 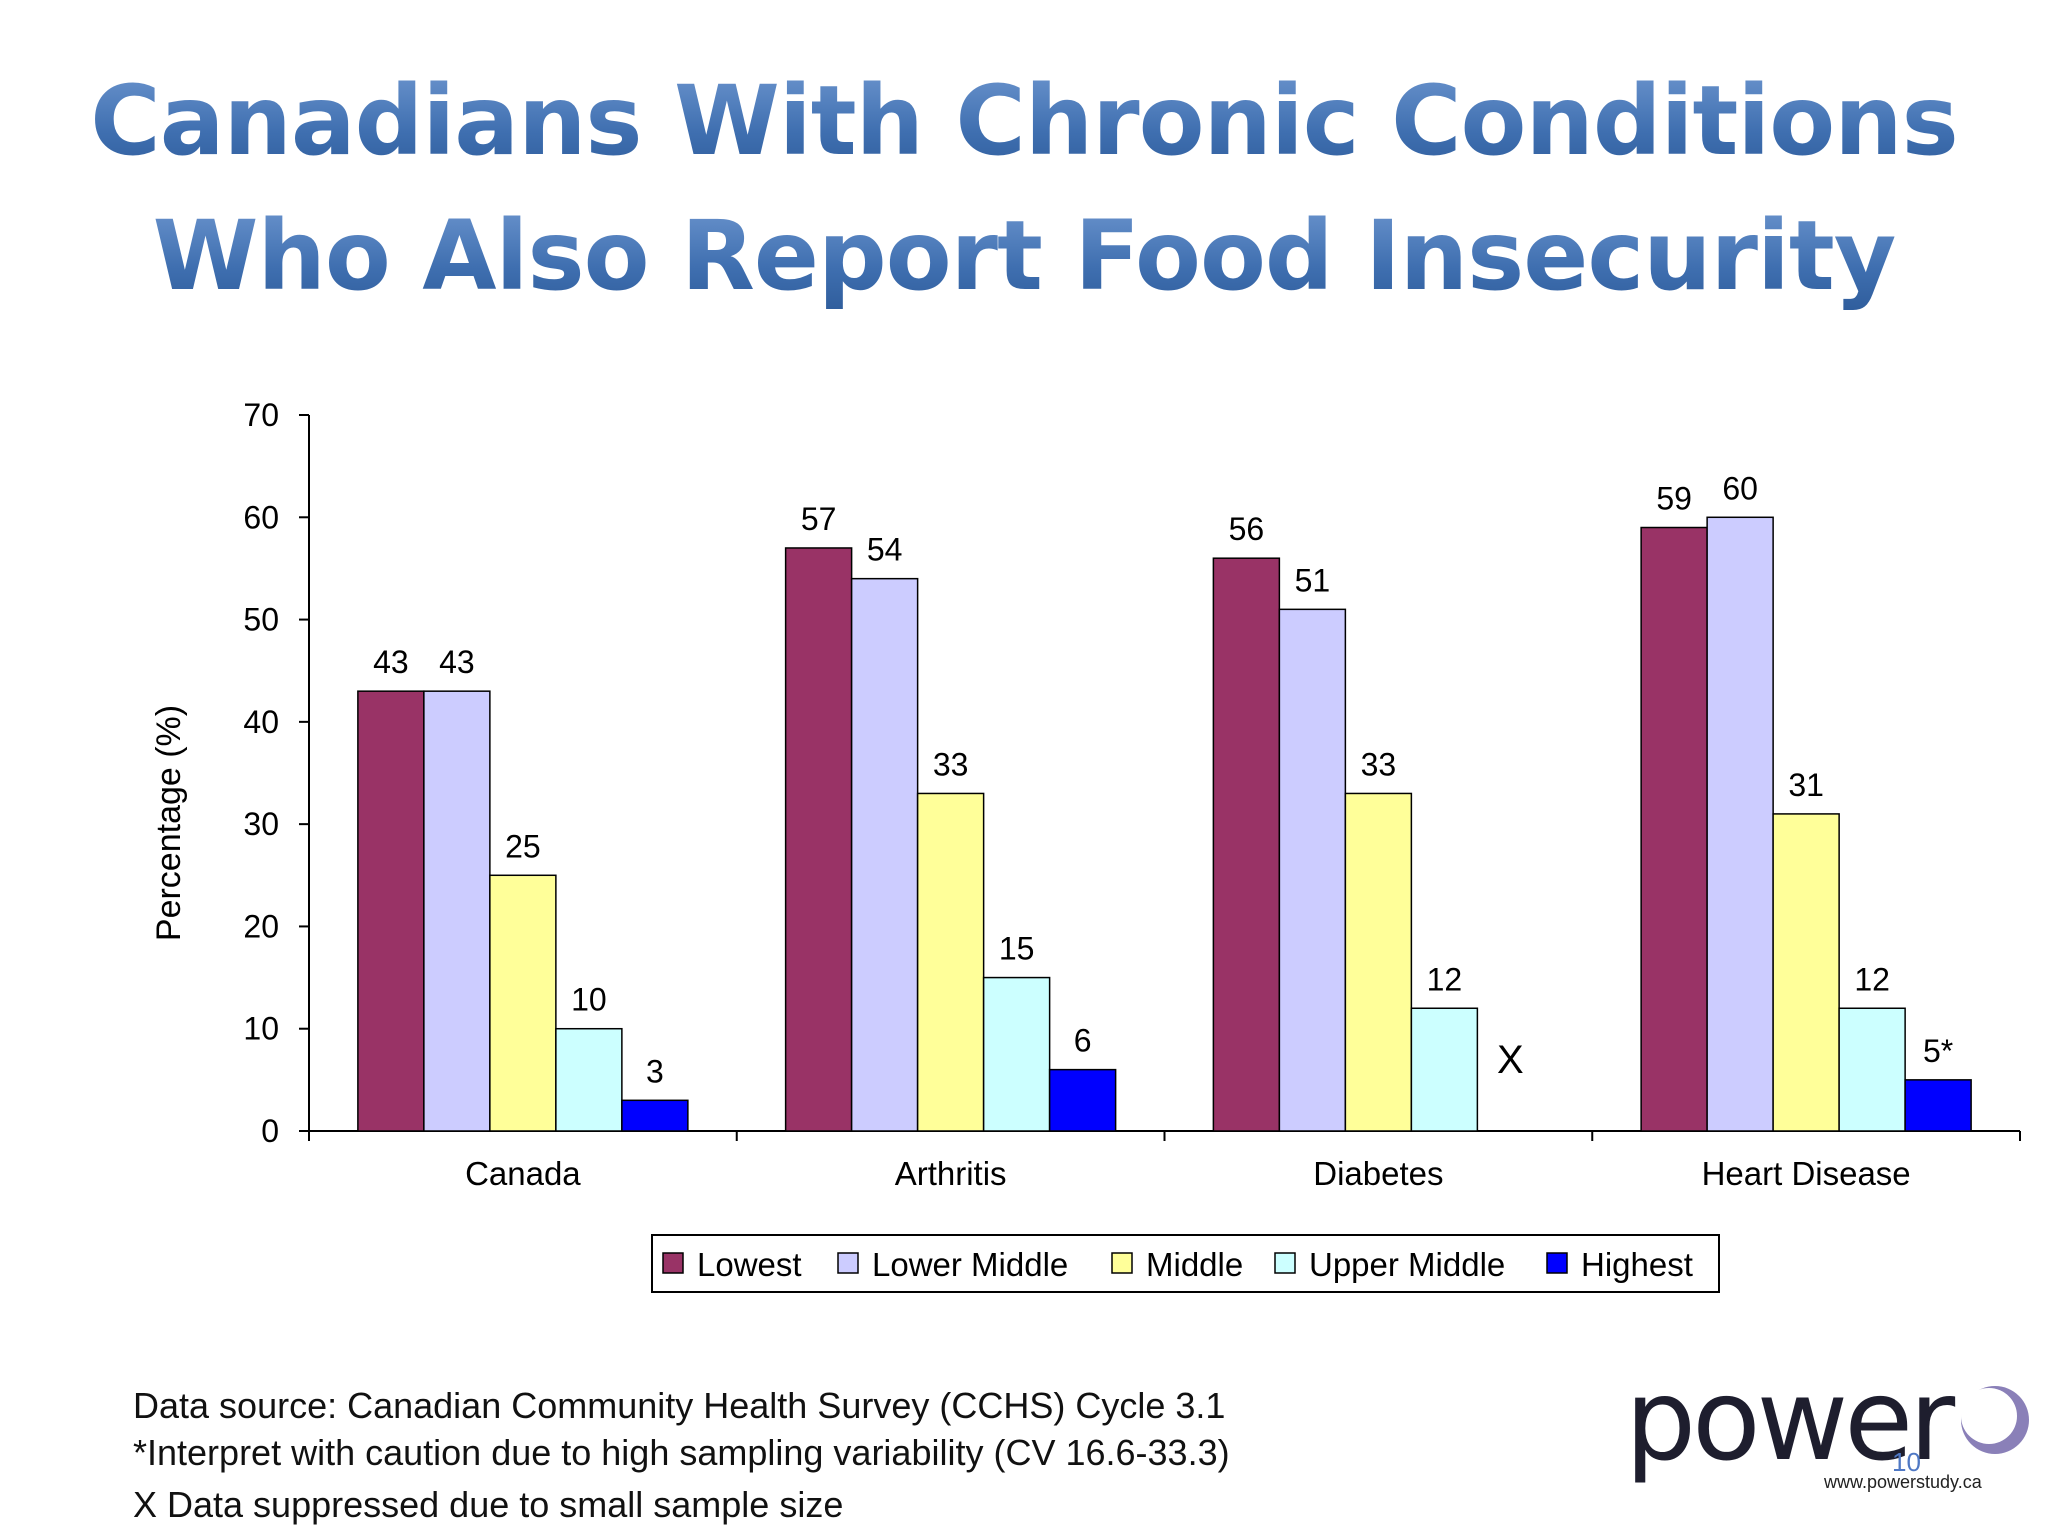 I want to click on bar-data-label: 15, so click(x=1017, y=949).